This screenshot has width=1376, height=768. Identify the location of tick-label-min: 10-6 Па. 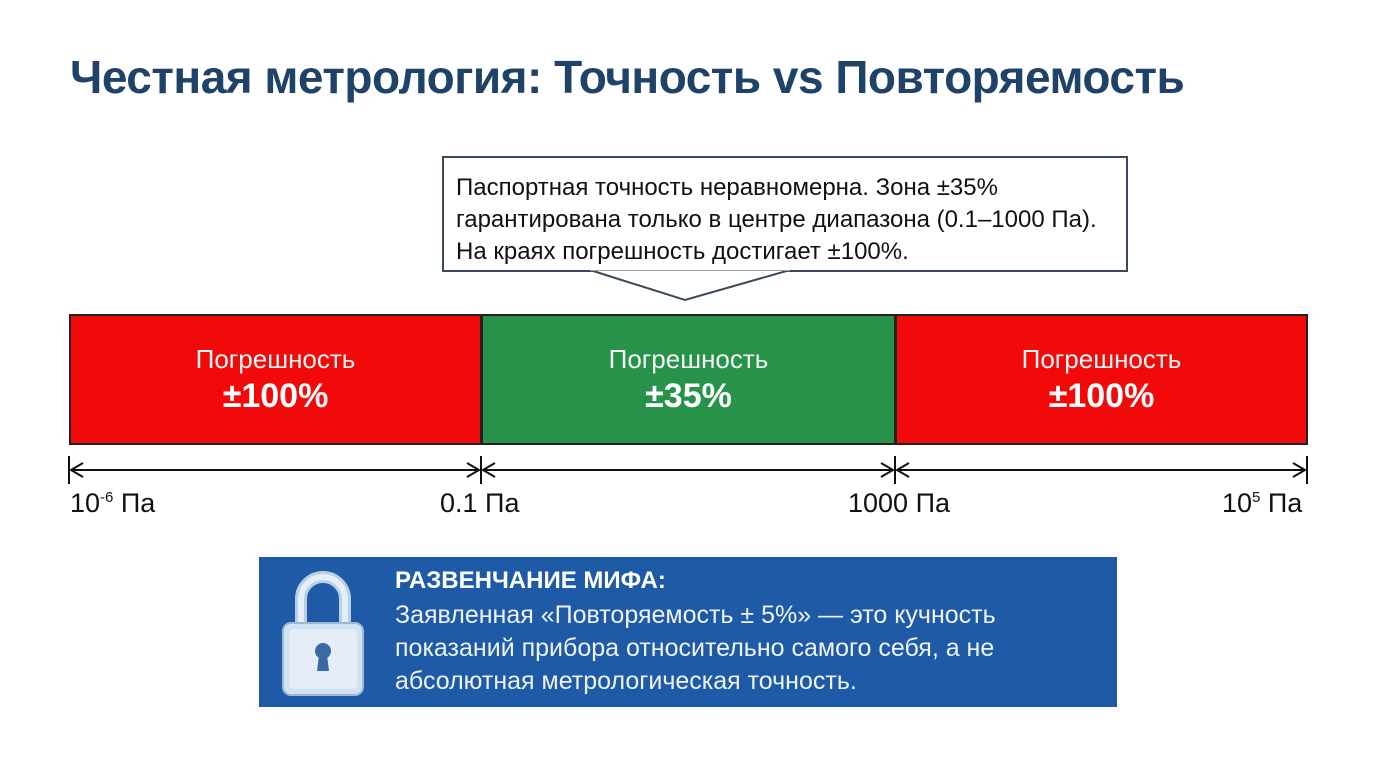
(113, 503).